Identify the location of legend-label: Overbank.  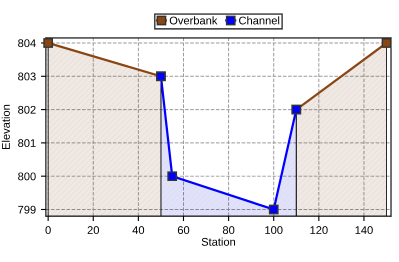
(194, 20).